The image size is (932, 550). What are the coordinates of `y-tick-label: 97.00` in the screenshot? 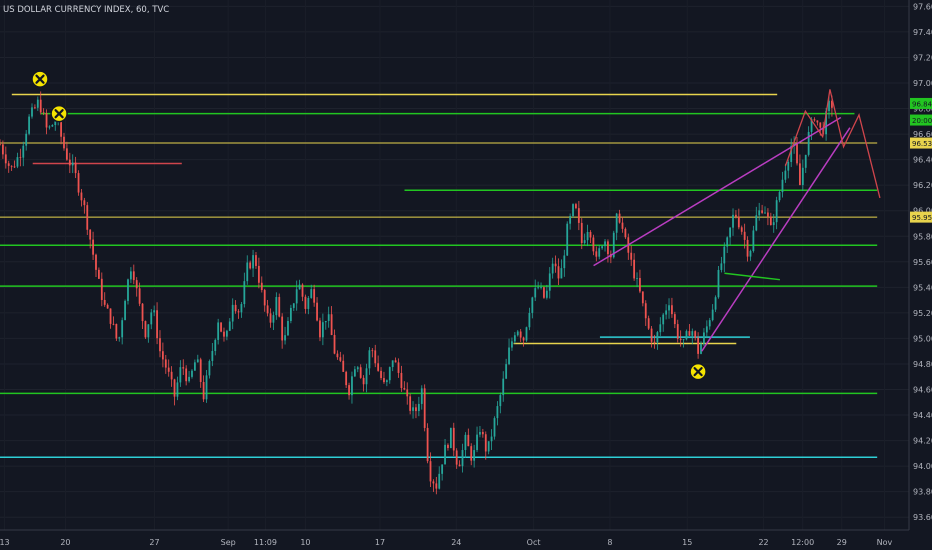 It's located at (922, 83).